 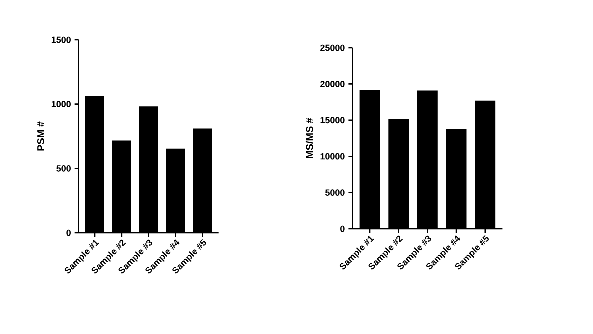 I want to click on y-tick-label: 500, so click(x=63, y=168).